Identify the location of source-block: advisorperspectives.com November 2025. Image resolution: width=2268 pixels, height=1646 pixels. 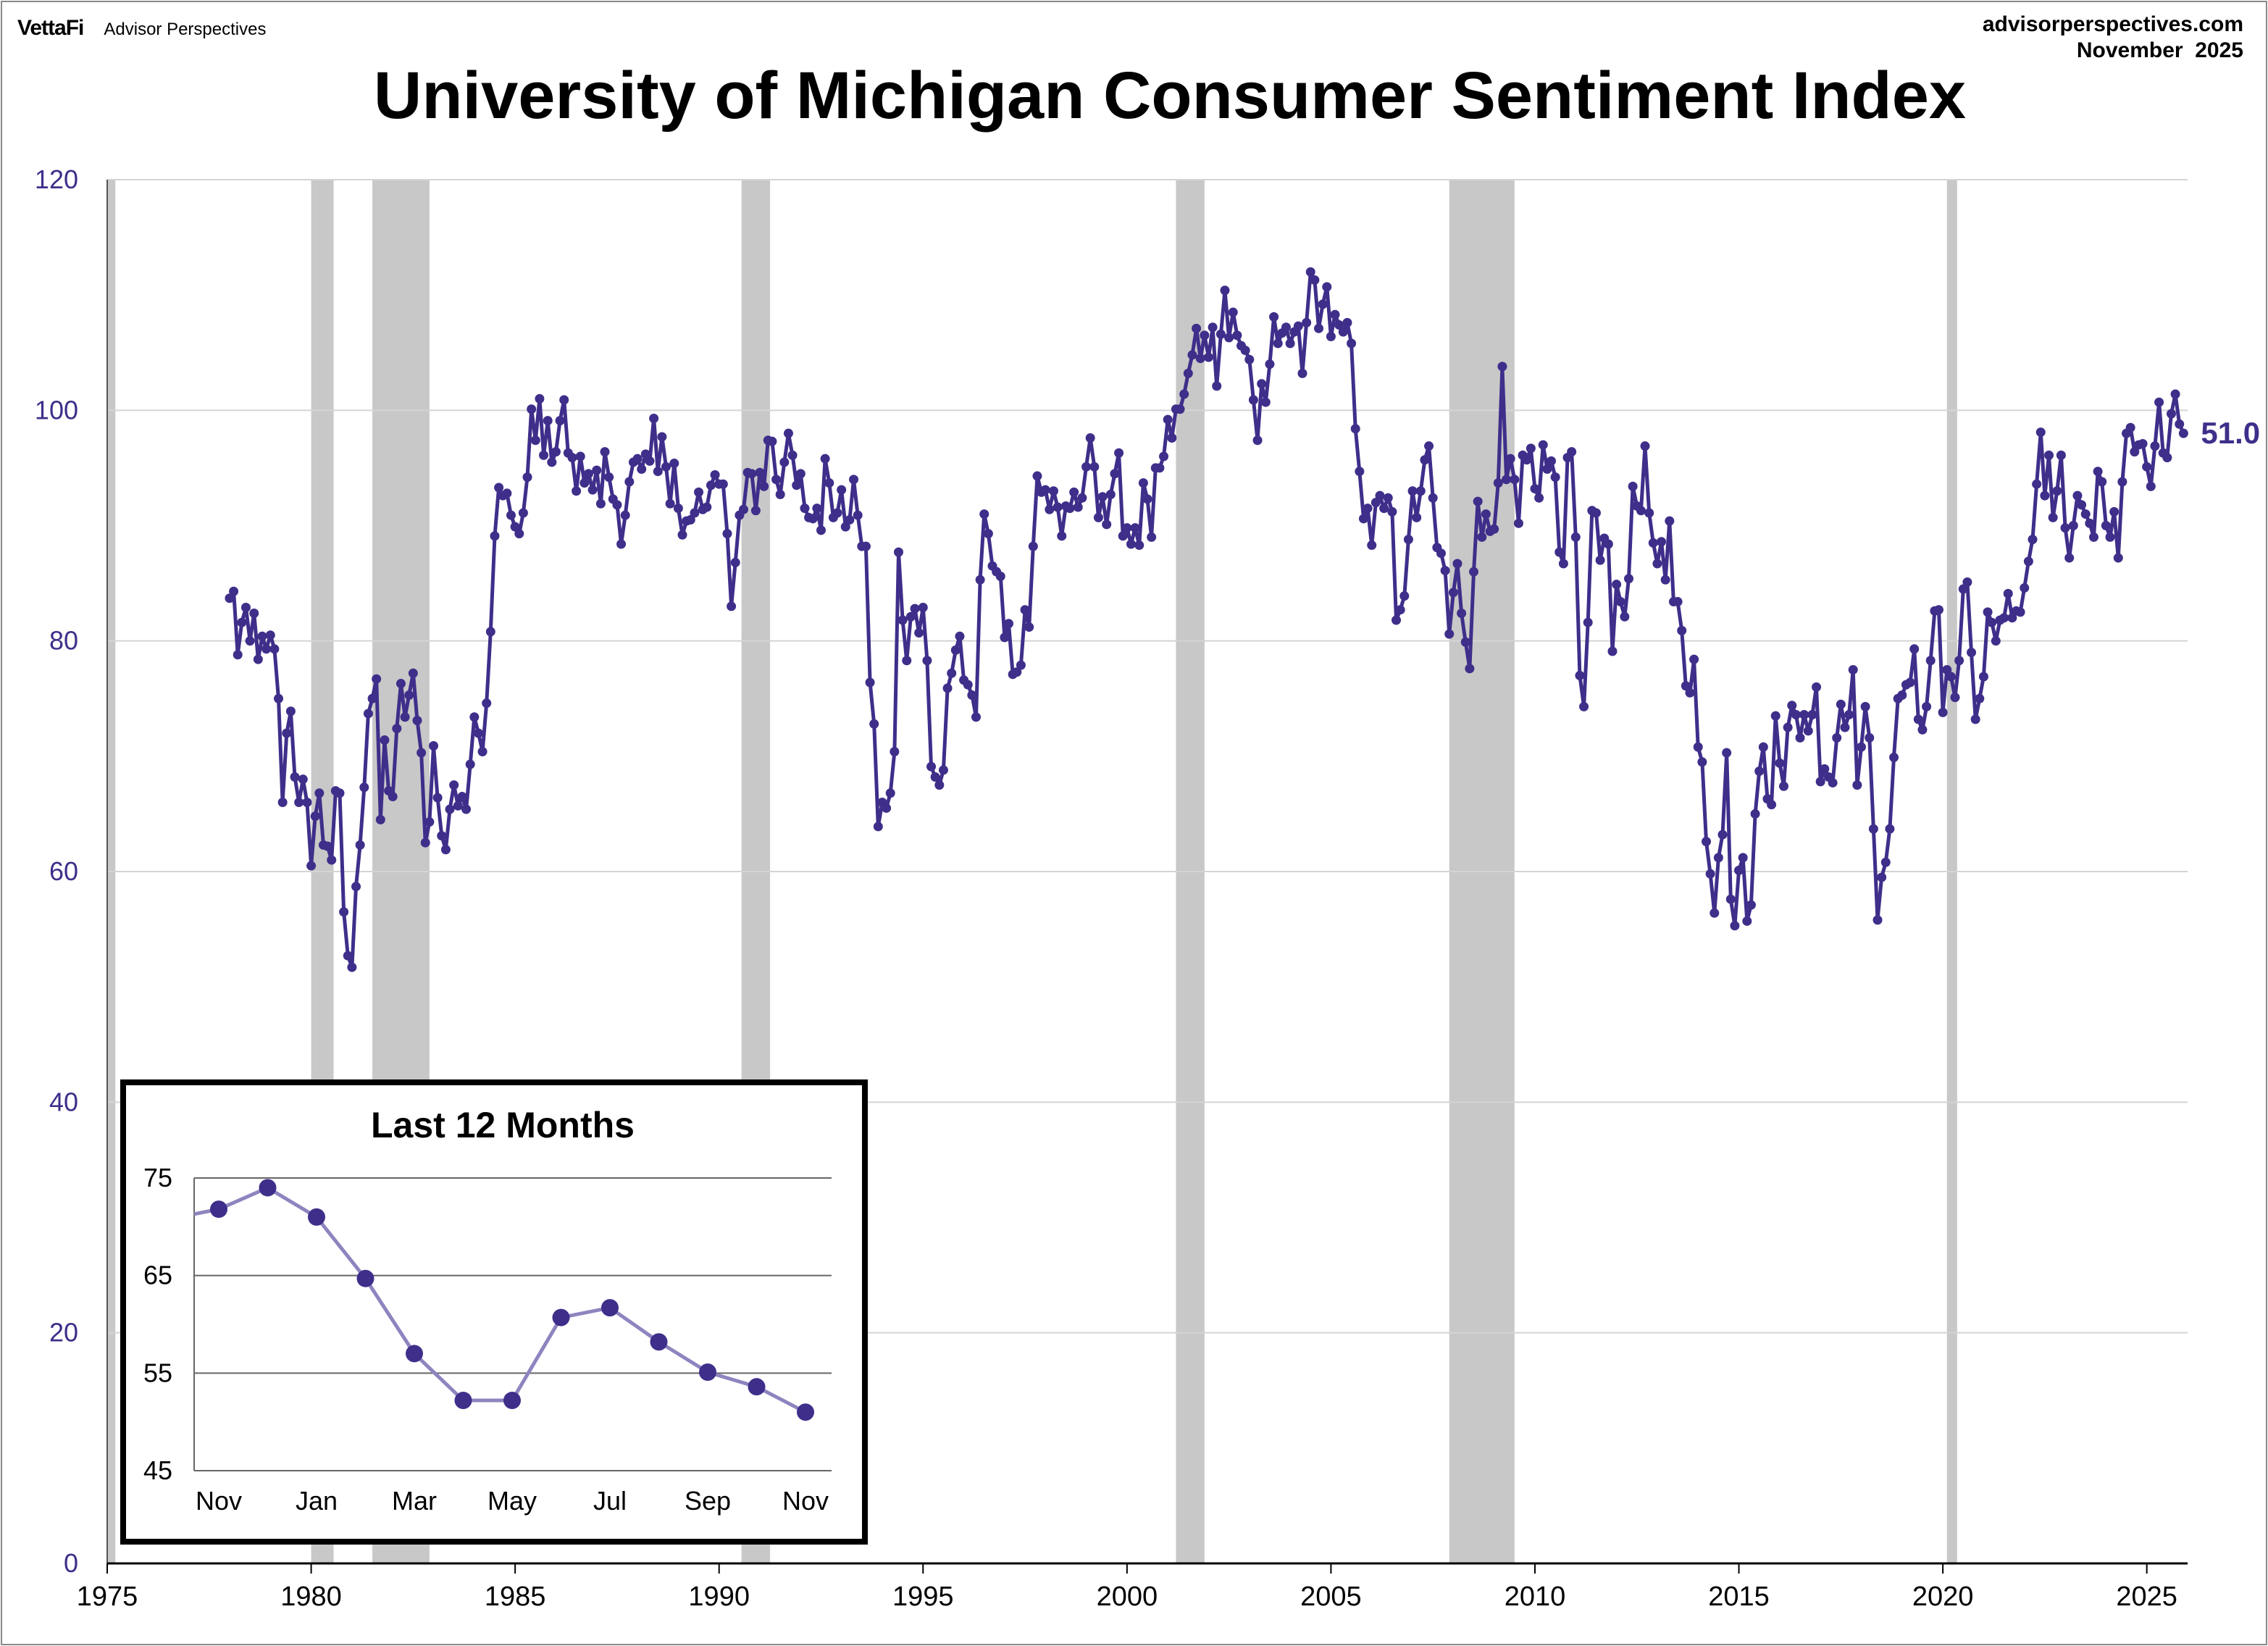
(2113, 38).